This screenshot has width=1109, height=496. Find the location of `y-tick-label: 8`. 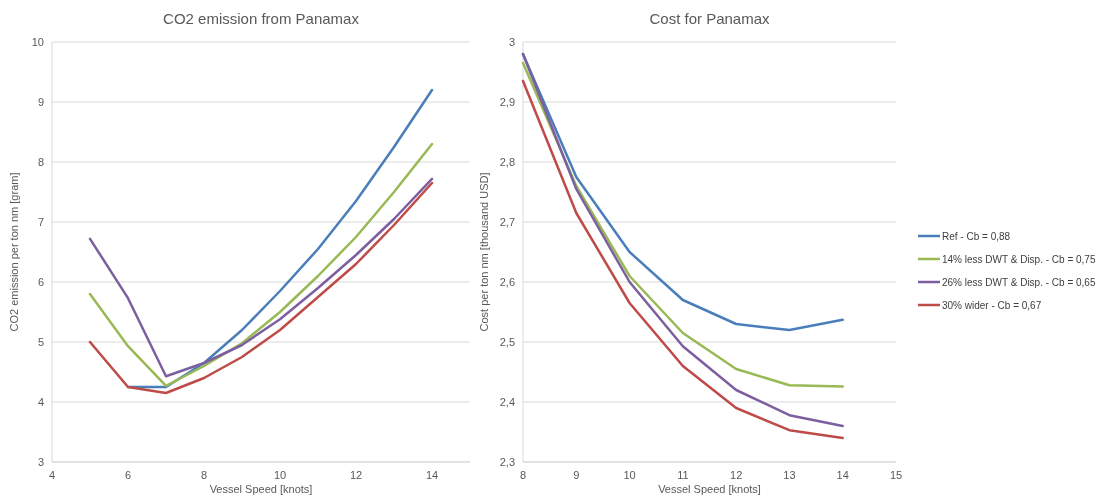

y-tick-label: 8 is located at coordinates (40, 161).